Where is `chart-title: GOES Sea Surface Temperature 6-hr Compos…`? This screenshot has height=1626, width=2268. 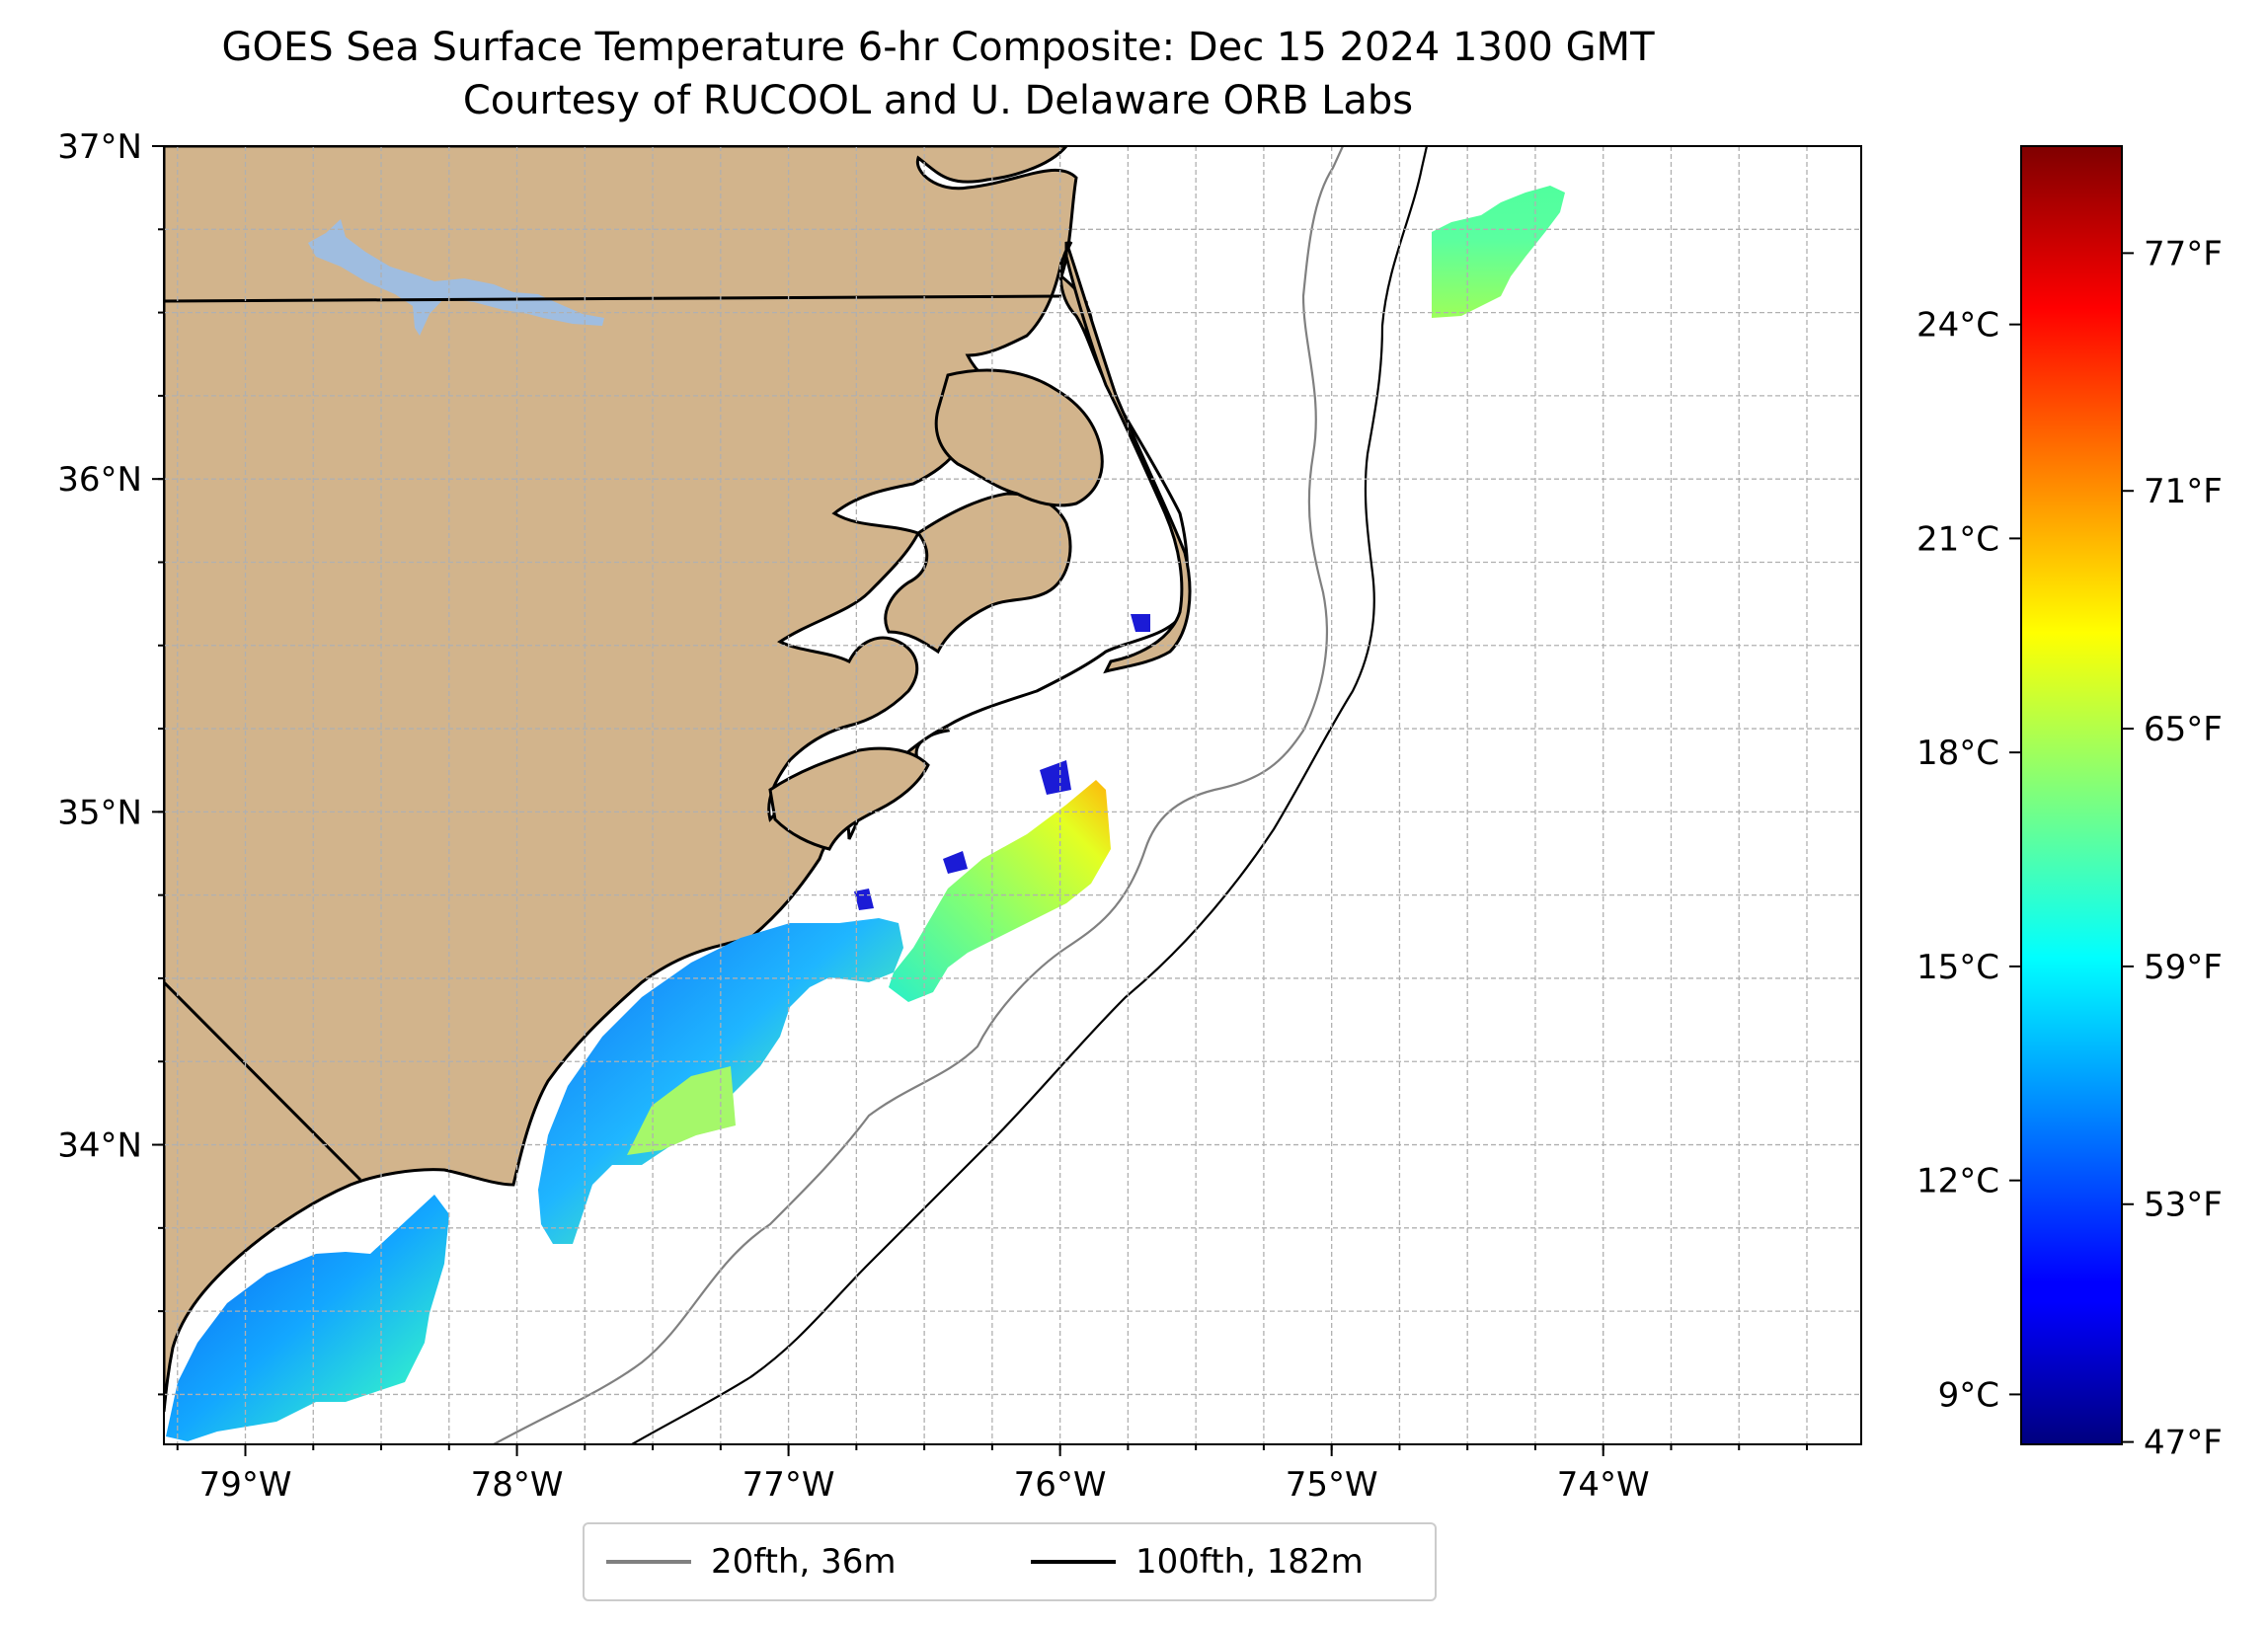 chart-title: GOES Sea Surface Temperature 6-hr Compos… is located at coordinates (938, 47).